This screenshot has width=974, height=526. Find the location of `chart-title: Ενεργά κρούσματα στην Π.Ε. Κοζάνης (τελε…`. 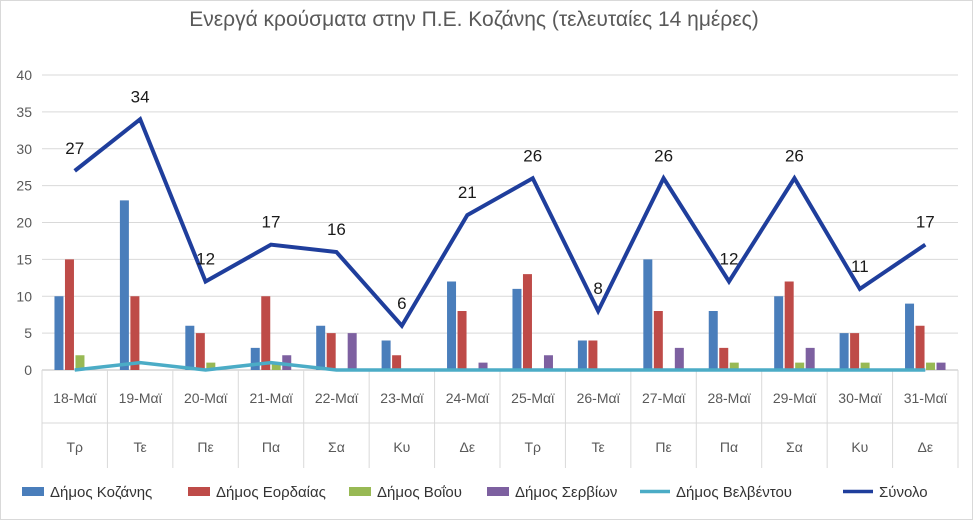

chart-title: Ενεργά κρούσματα στην Π.Ε. Κοζάνης (τελε… is located at coordinates (473, 19).